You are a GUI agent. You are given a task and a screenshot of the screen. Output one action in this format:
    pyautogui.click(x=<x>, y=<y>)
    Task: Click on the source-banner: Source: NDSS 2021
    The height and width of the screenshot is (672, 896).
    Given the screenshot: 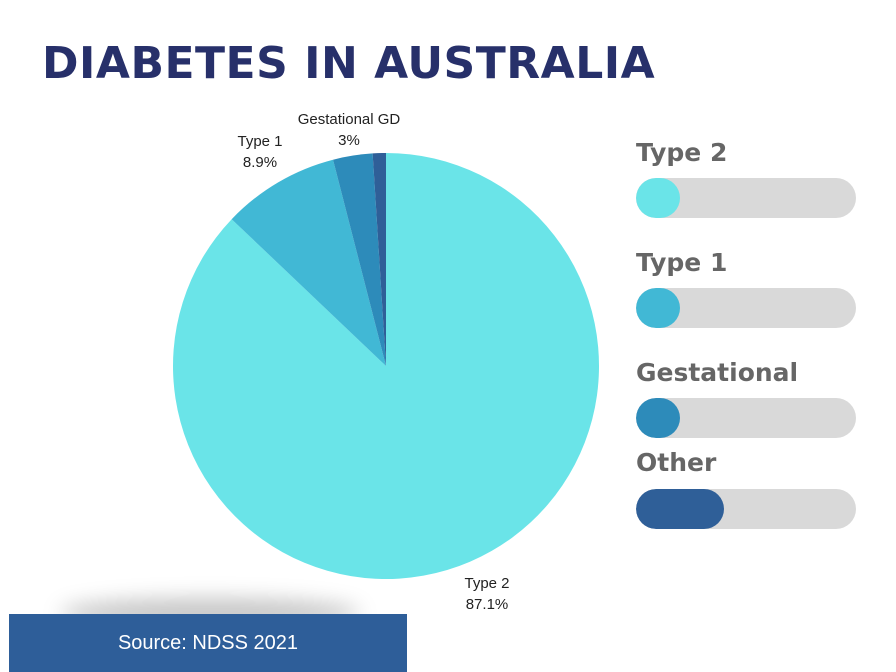 What is the action you would take?
    pyautogui.click(x=208, y=643)
    